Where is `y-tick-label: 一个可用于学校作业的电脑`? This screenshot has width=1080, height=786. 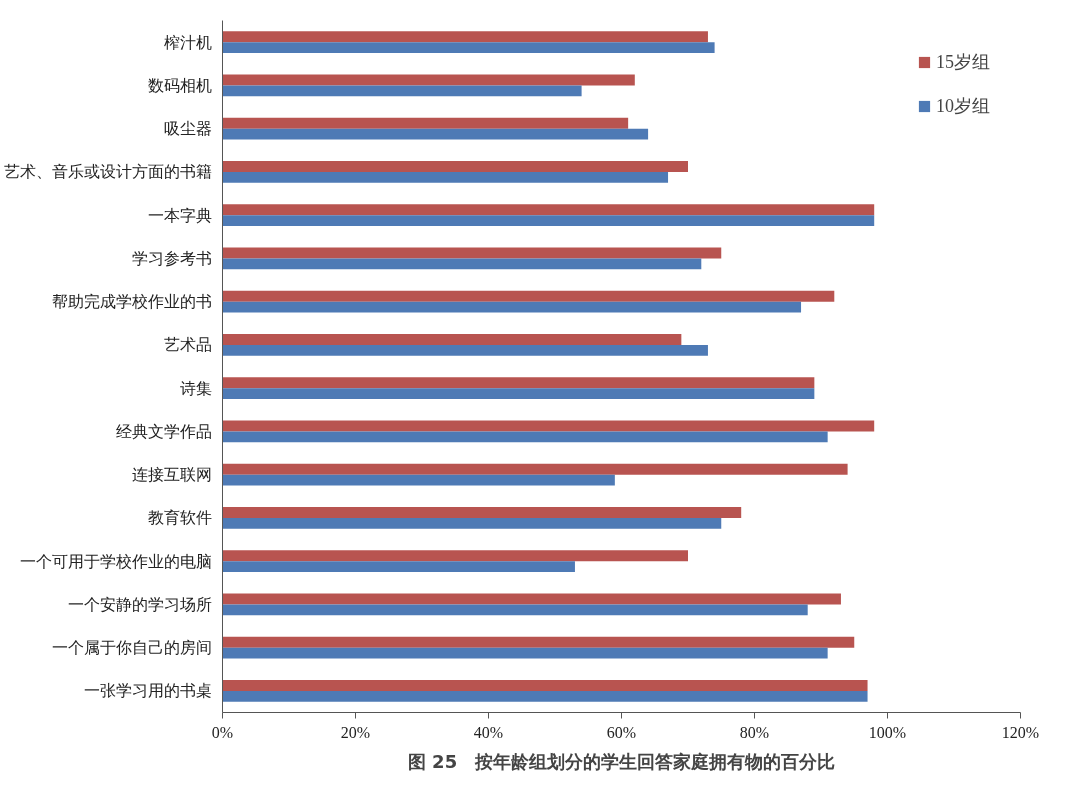 y-tick-label: 一个可用于学校作业的电脑 is located at coordinates (115, 561).